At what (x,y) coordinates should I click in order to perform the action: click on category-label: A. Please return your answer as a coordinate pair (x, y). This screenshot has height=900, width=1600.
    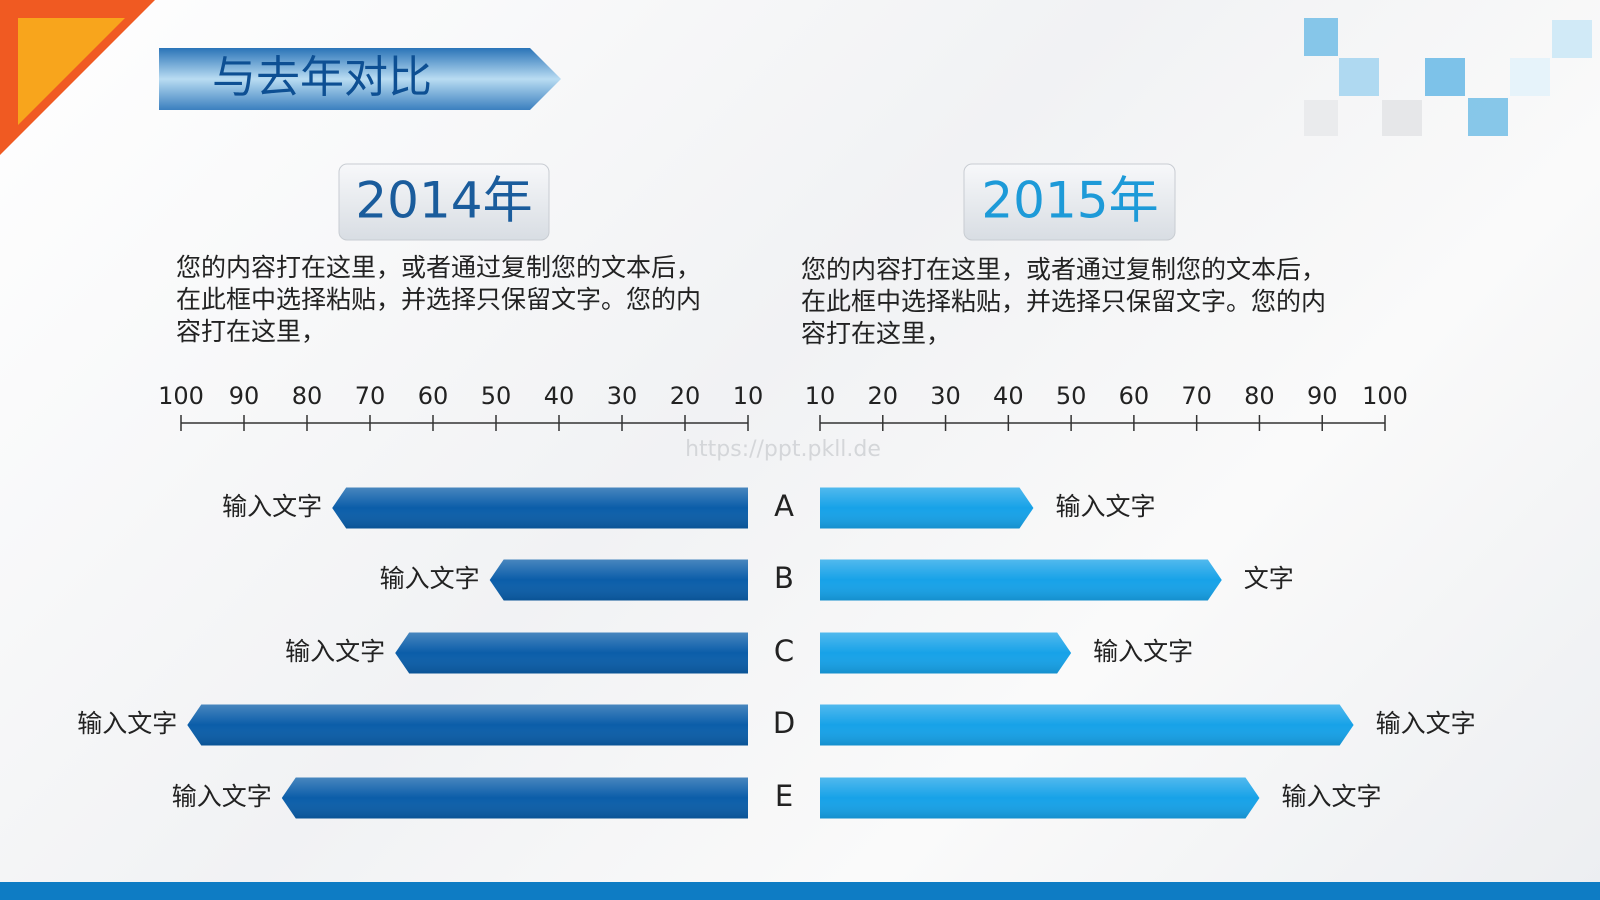
    Looking at the image, I should click on (784, 506).